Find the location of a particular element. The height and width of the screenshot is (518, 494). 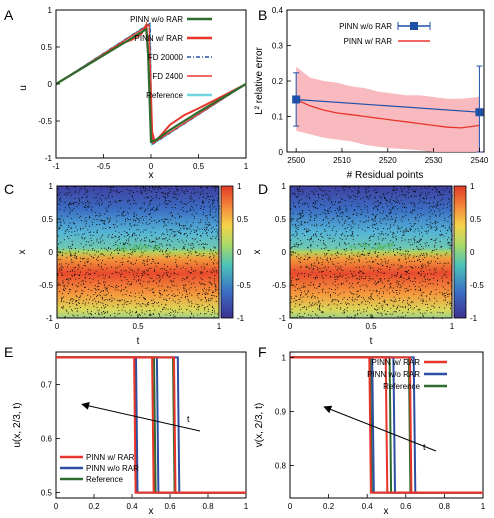

series-line is located at coordinates (151, 425).